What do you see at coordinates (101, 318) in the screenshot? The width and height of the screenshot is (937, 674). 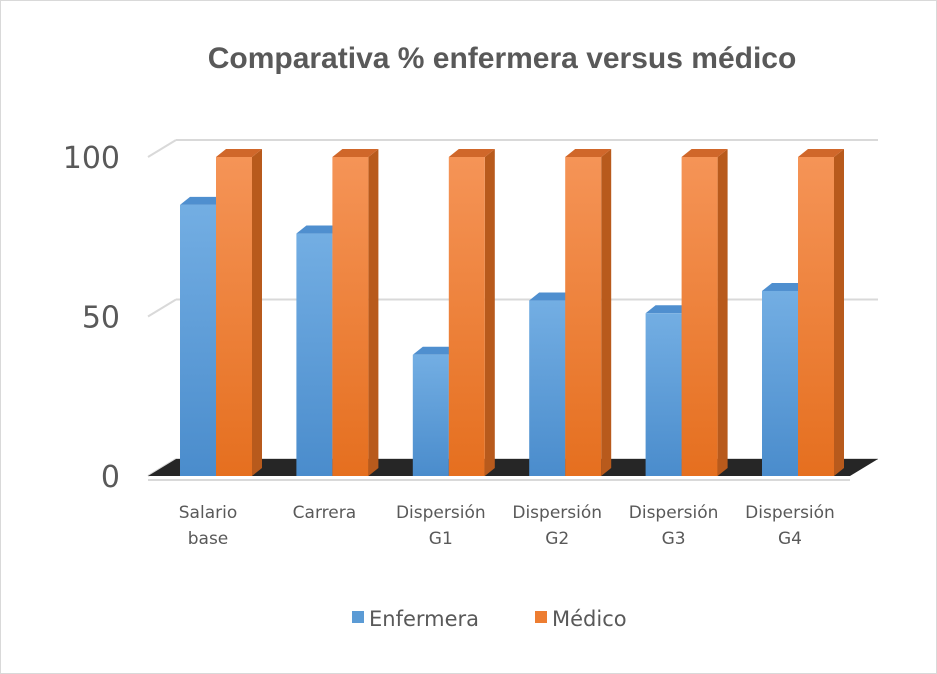 I see `y-tick-label: 50` at bounding box center [101, 318].